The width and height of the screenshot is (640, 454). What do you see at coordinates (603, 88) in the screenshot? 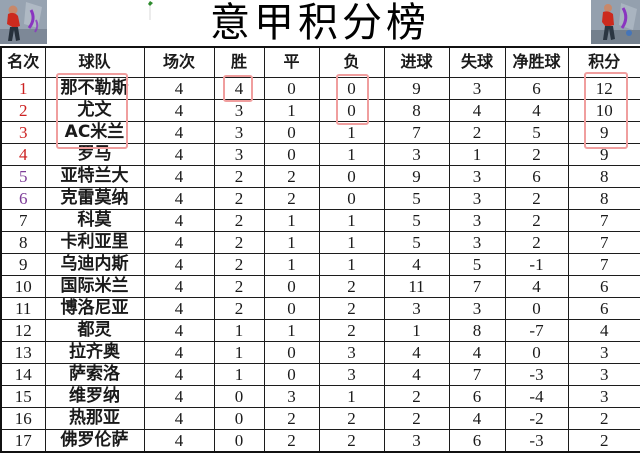
I see `cell-stat: 12` at bounding box center [603, 88].